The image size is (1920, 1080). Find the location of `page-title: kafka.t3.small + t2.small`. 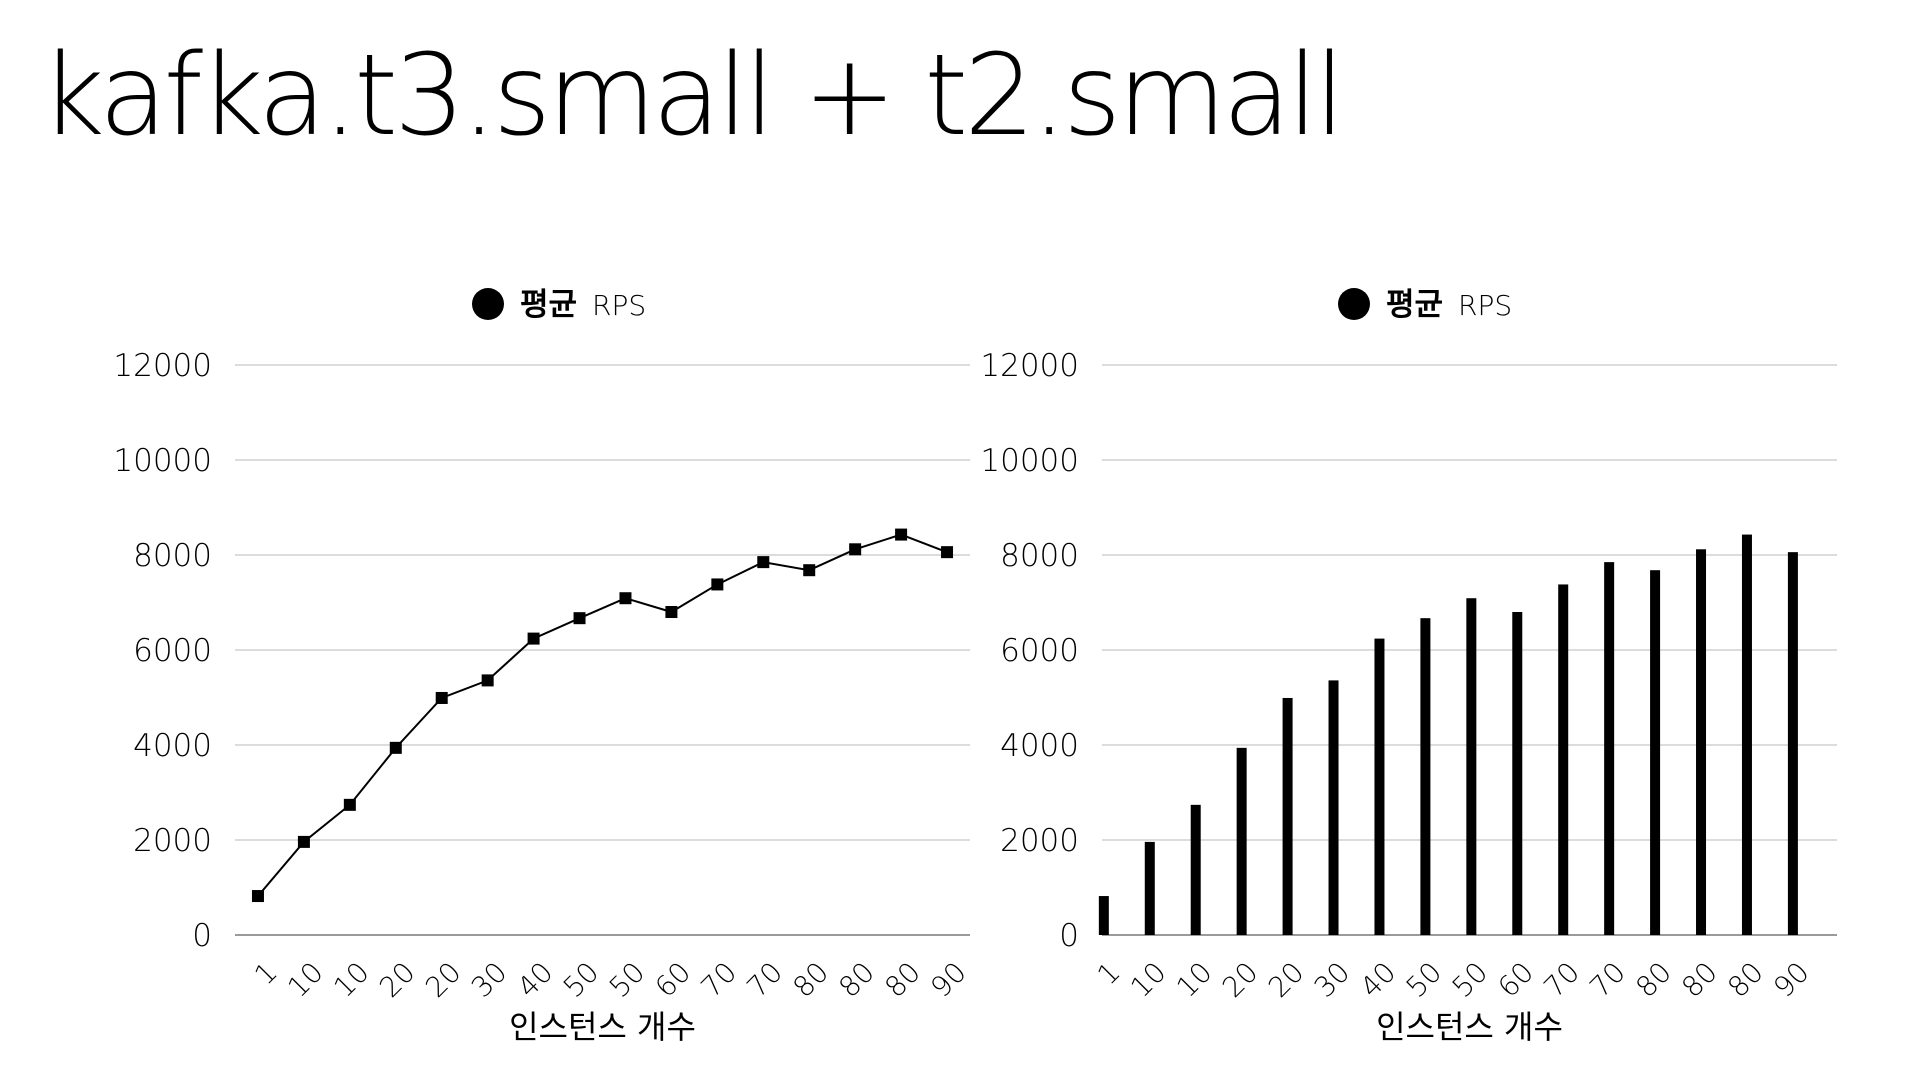

page-title: kafka.t3.small + t2.small is located at coordinates (692, 96).